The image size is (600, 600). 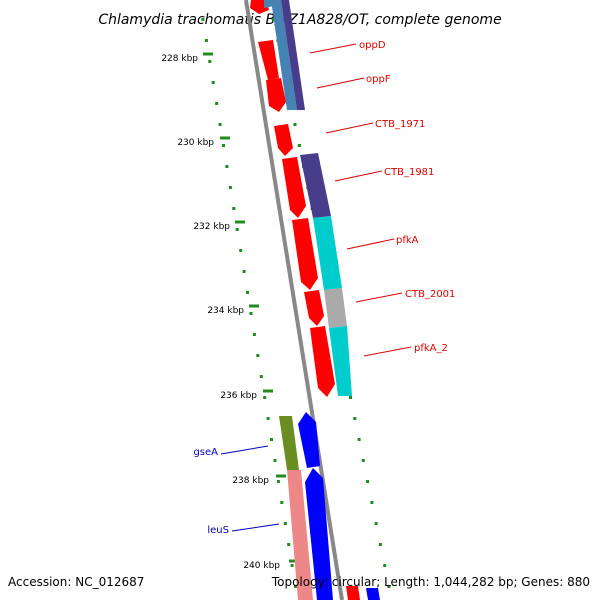 I want to click on tick-label-236: 236 kbp, so click(x=238, y=396).